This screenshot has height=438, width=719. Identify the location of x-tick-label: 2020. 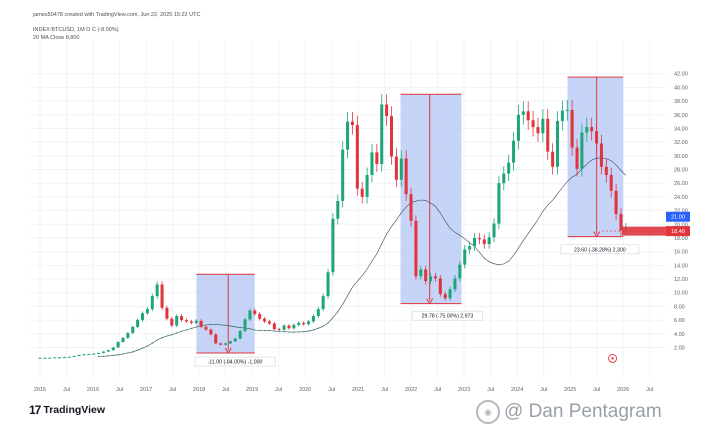
(305, 390).